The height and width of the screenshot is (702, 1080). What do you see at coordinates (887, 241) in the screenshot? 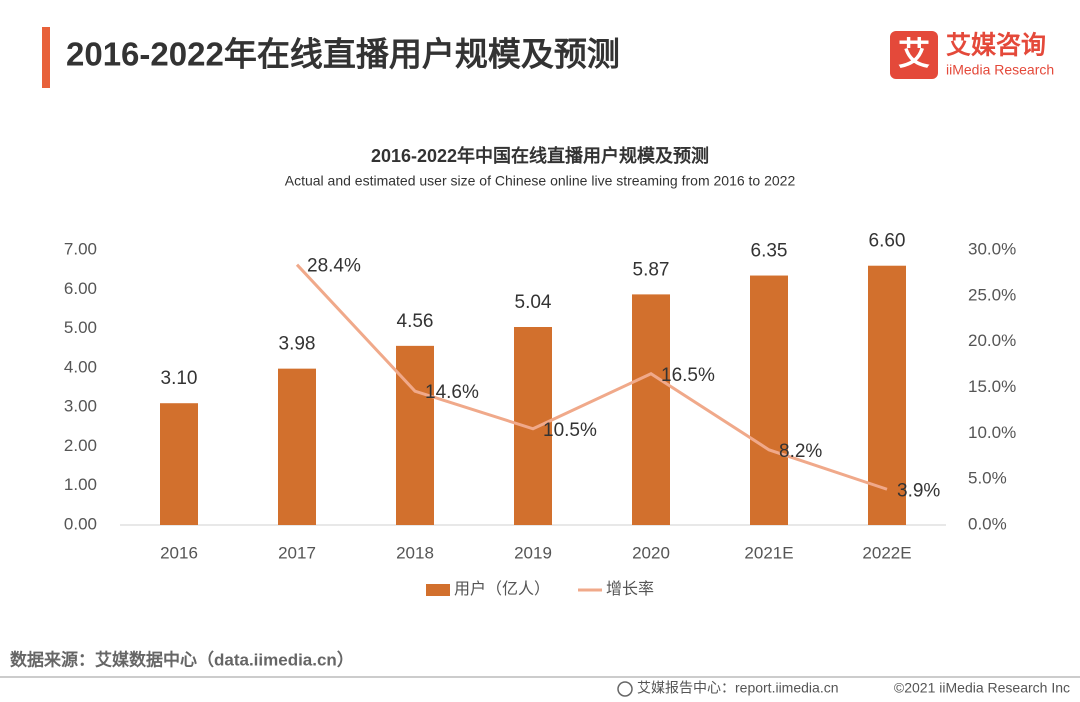
I see `bar-value-label: 6.60` at bounding box center [887, 241].